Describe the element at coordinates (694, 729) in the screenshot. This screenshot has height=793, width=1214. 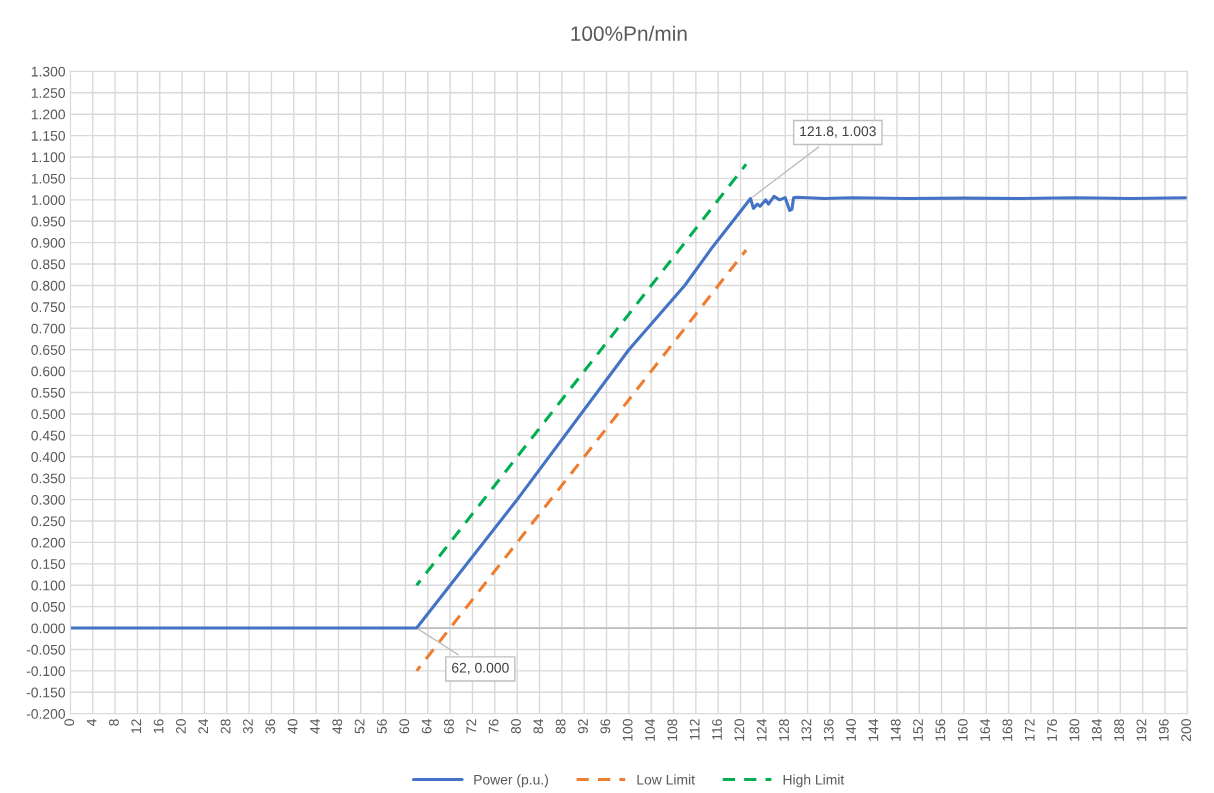
I see `x-tick-label: 112` at that location.